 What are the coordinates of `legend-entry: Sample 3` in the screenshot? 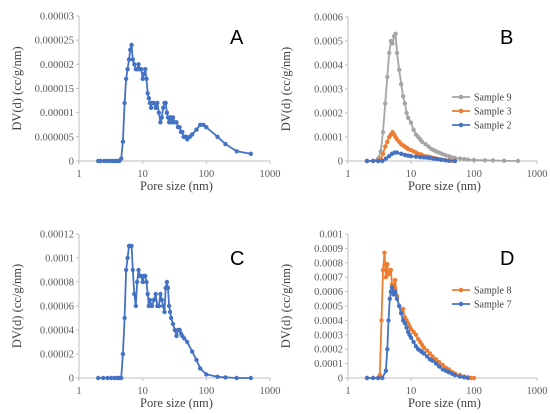 It's located at (493, 112).